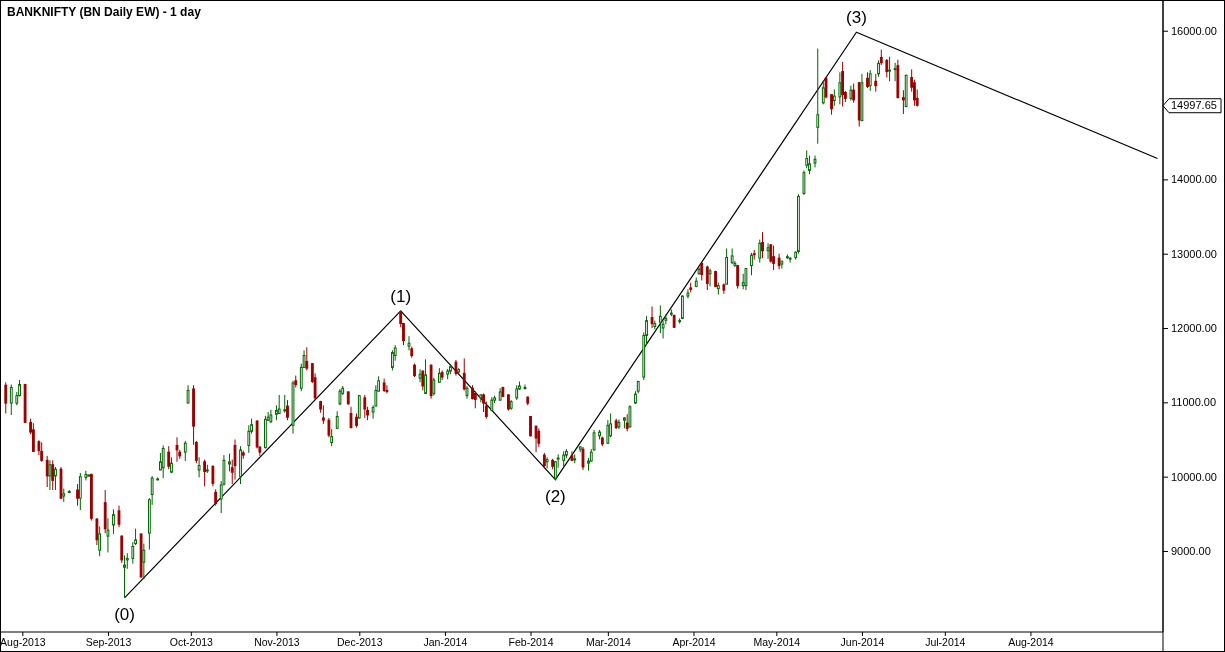 The height and width of the screenshot is (652, 1225). What do you see at coordinates (277, 642) in the screenshot?
I see `x-tick-label: Nov-2013` at bounding box center [277, 642].